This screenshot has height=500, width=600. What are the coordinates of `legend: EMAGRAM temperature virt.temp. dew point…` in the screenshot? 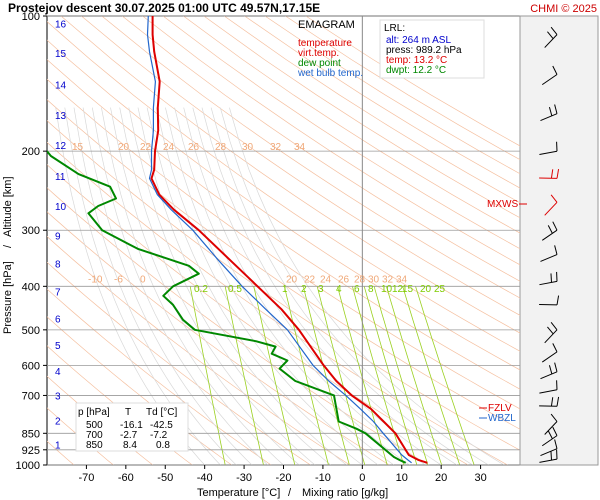 It's located at (330, 49).